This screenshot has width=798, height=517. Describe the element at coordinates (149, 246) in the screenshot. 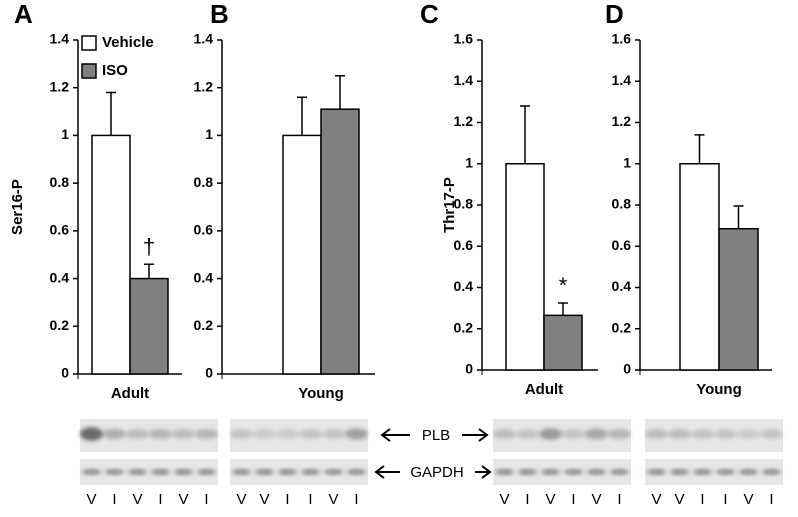

I see `annotation: †` at that location.